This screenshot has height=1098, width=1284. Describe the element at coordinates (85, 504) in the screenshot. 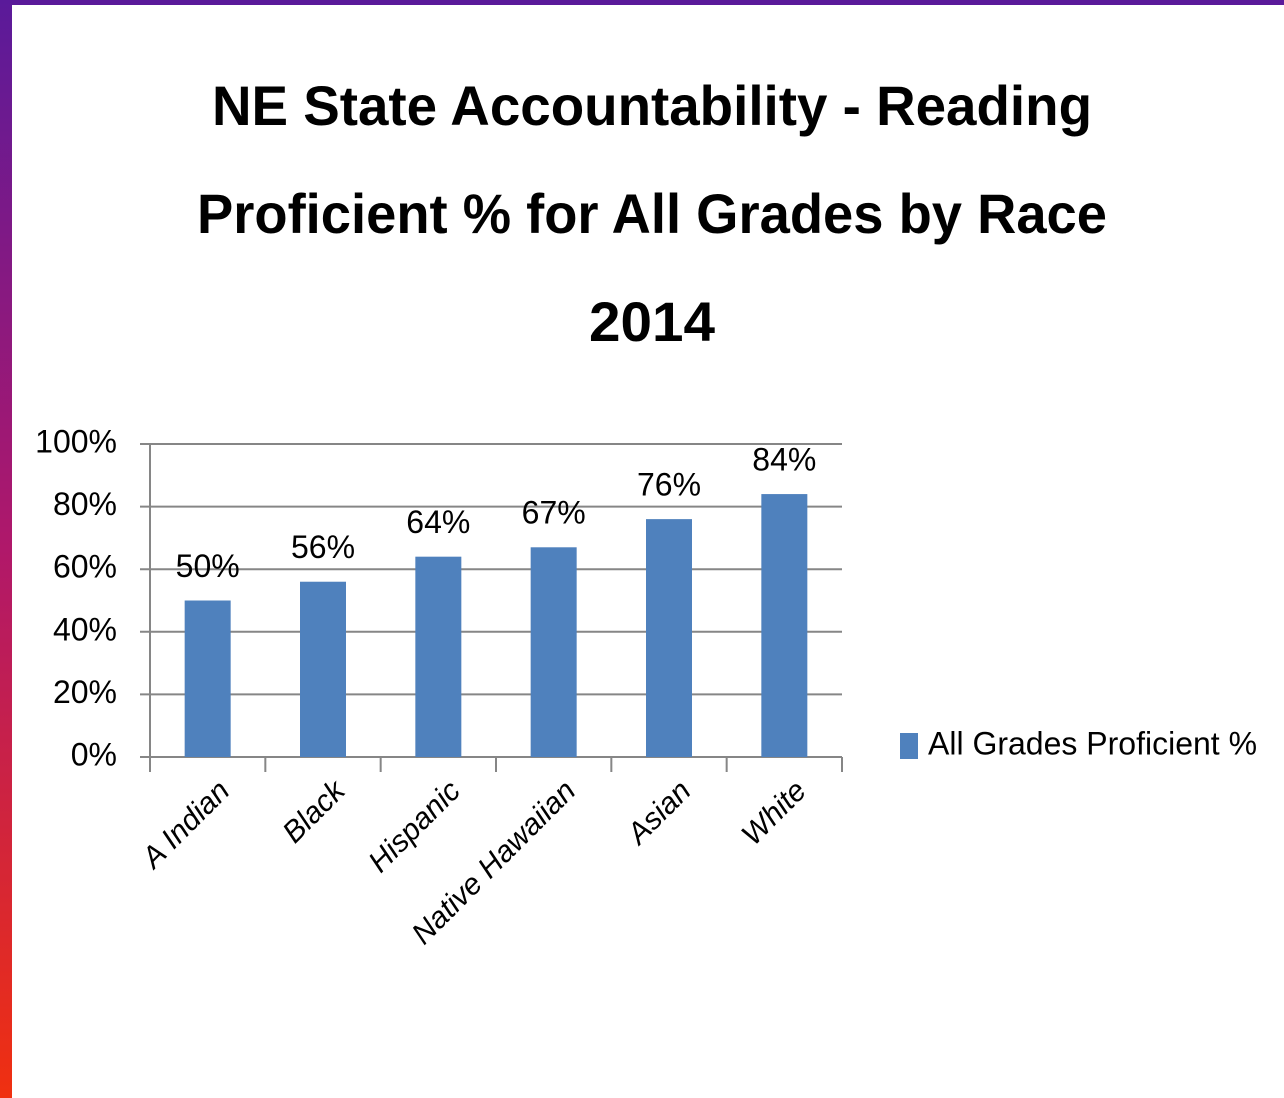

I see `y-tick-label: 80%` at that location.